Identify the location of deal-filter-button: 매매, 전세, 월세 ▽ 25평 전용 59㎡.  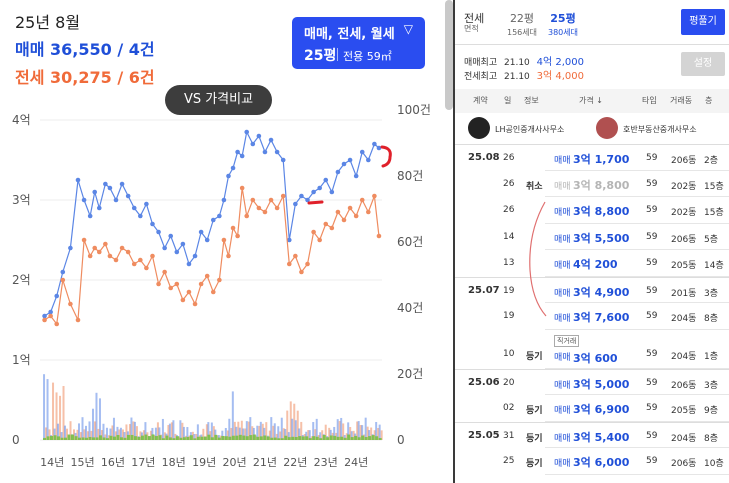
(358, 43).